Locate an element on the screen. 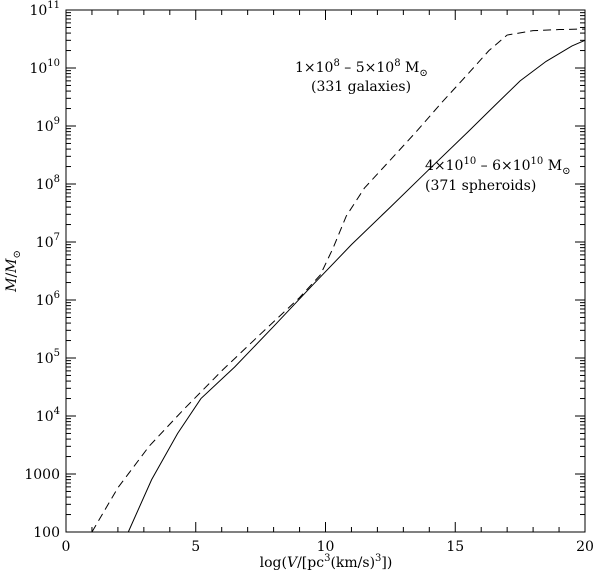  y-tick-label: 10¹¹ is located at coordinates (44, 9).